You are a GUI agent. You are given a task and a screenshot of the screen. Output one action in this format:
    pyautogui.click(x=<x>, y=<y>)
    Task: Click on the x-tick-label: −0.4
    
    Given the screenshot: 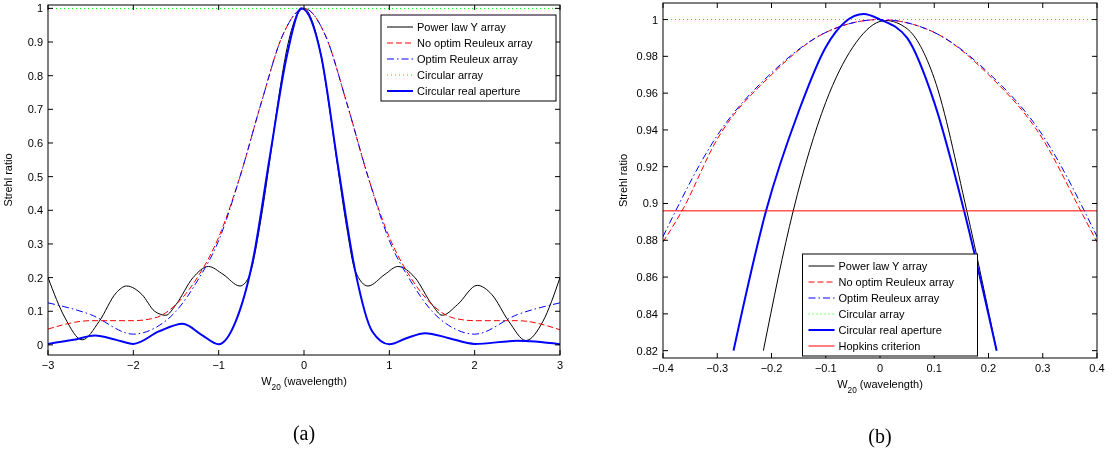 What is the action you would take?
    pyautogui.click(x=663, y=368)
    